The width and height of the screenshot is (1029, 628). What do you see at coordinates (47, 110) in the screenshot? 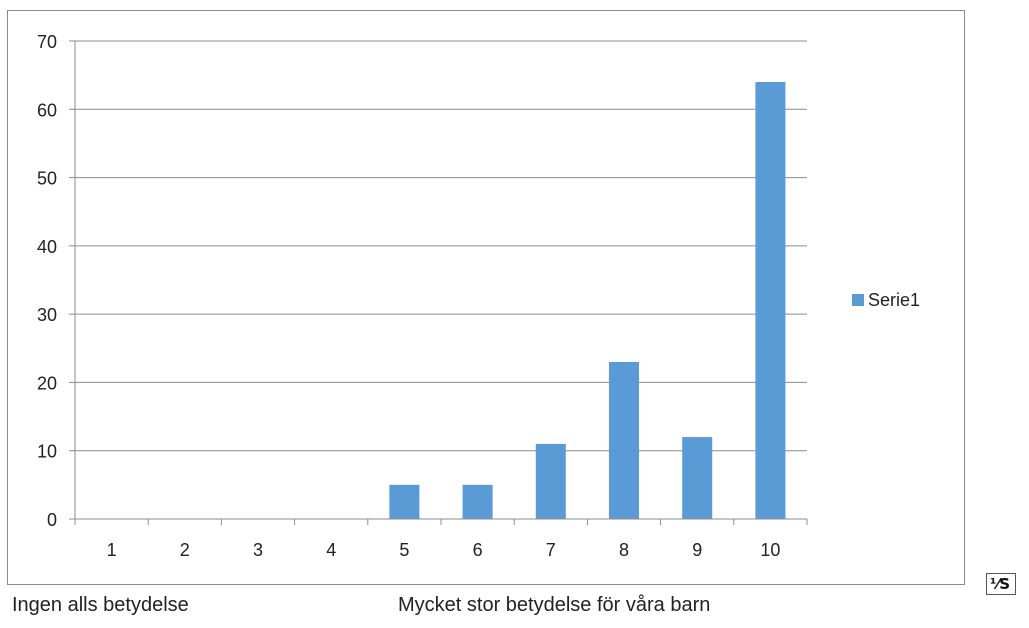
I see `y-tick-label: 60` at bounding box center [47, 110].